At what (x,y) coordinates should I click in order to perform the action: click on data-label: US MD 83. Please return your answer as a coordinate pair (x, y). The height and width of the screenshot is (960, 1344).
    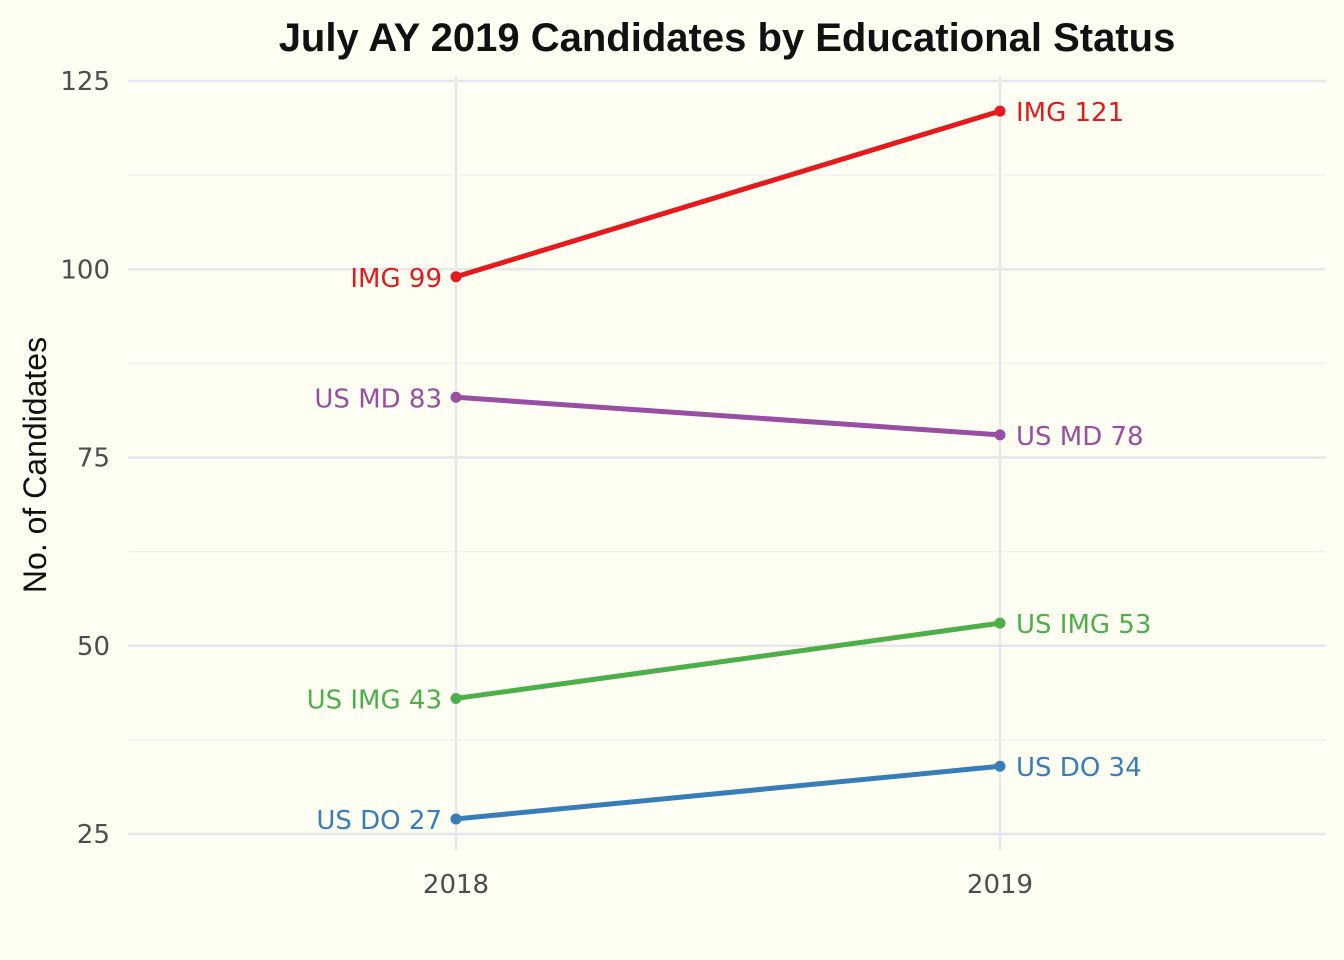
    Looking at the image, I should click on (378, 399).